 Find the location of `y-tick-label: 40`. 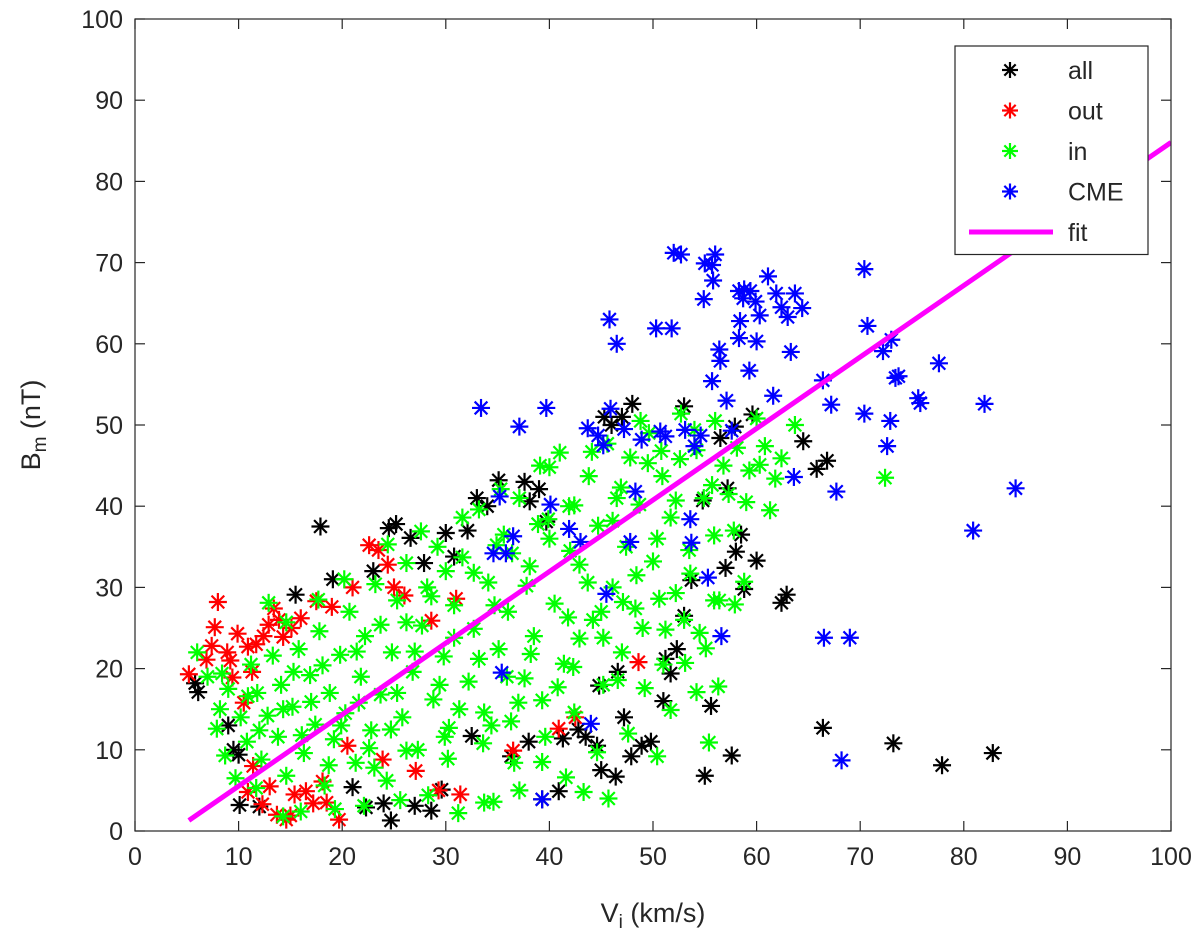

y-tick-label: 40 is located at coordinates (109, 507).